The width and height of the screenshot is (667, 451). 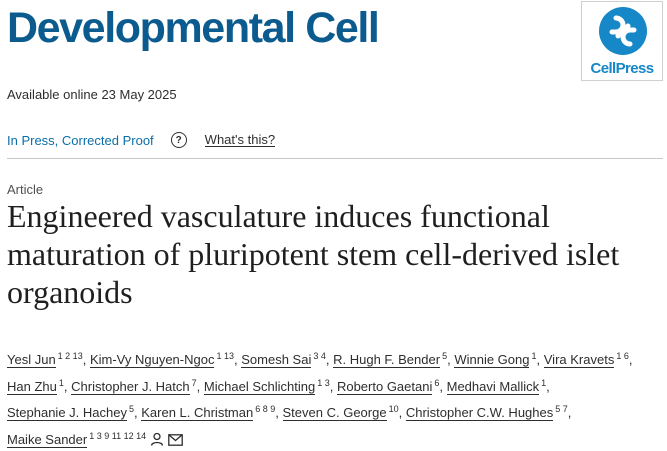 I want to click on author-item: Christopher J. Hatch 7,, so click(x=136, y=386).